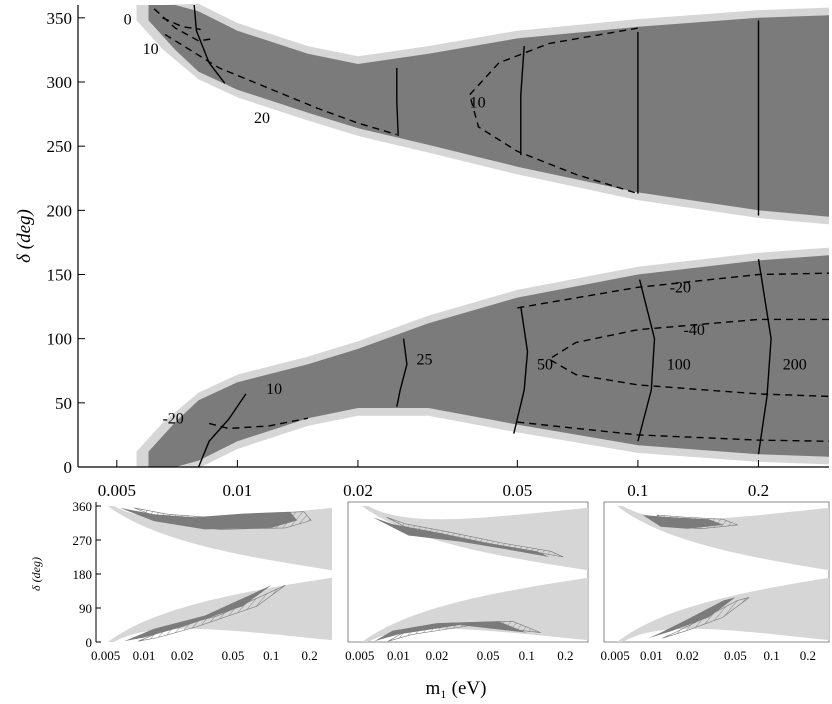  Describe the element at coordinates (60, 275) in the screenshot. I see `y-tick-label: 150` at that location.